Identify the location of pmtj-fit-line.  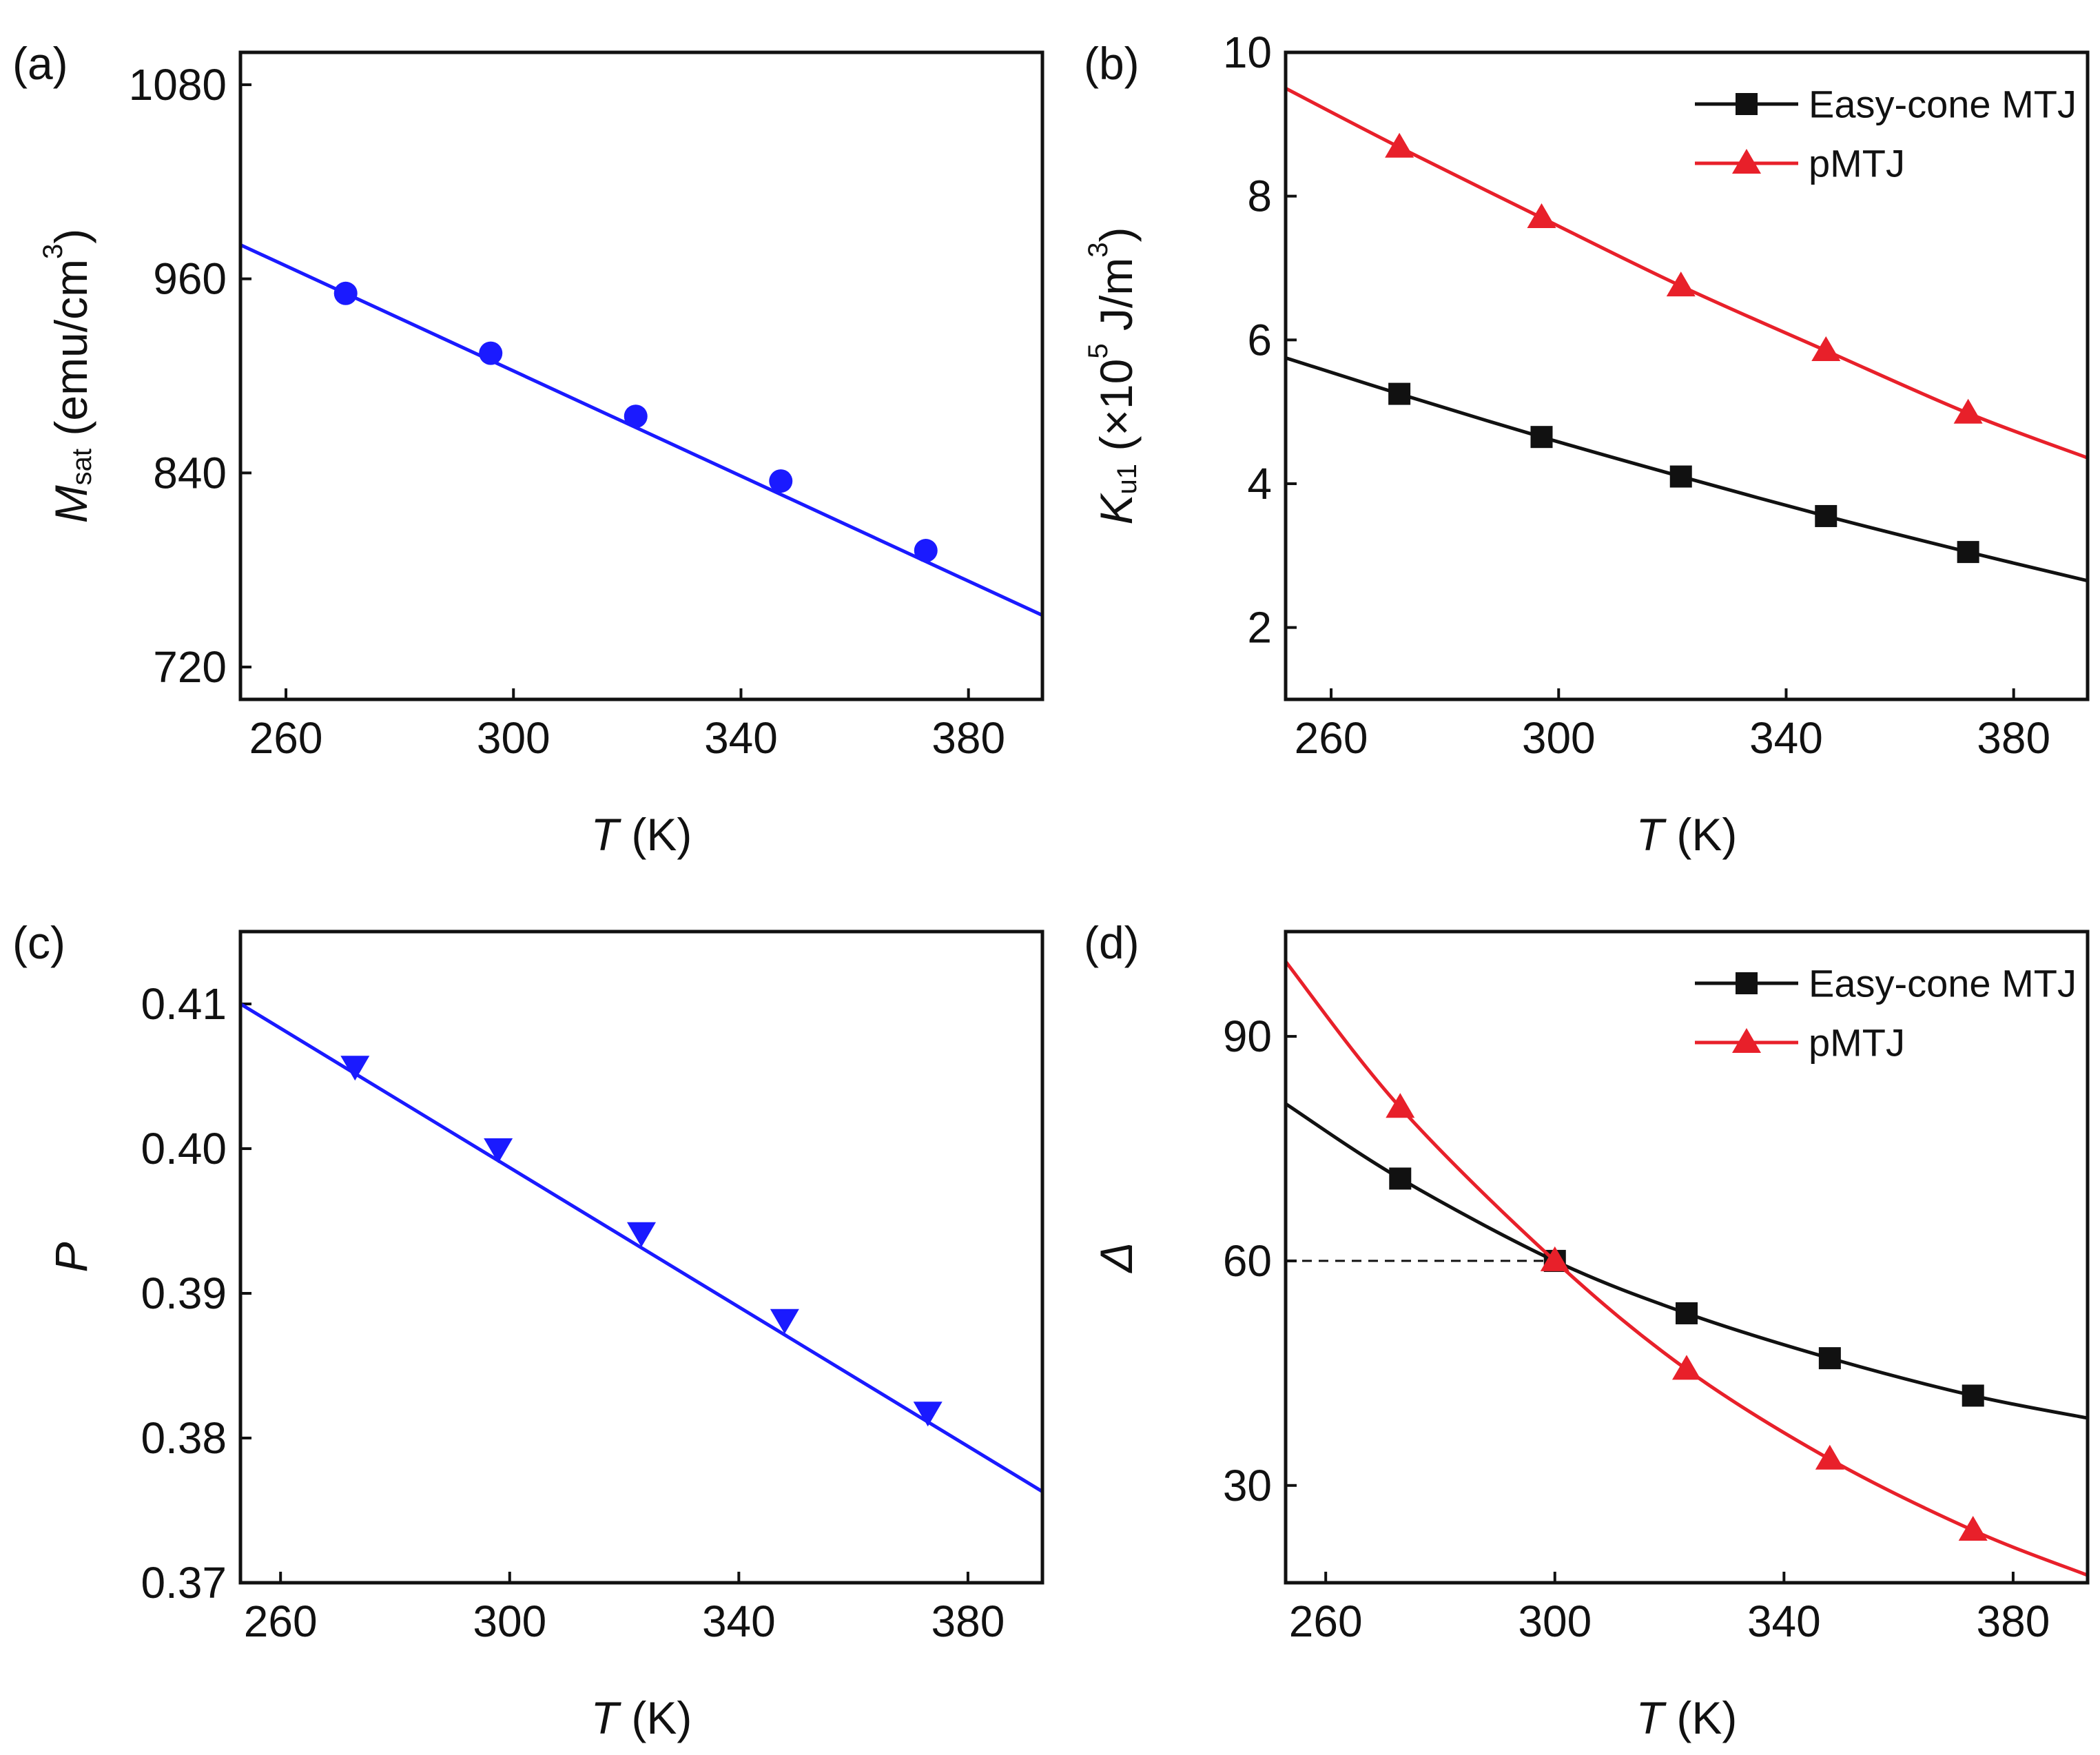
(1687, 1268).